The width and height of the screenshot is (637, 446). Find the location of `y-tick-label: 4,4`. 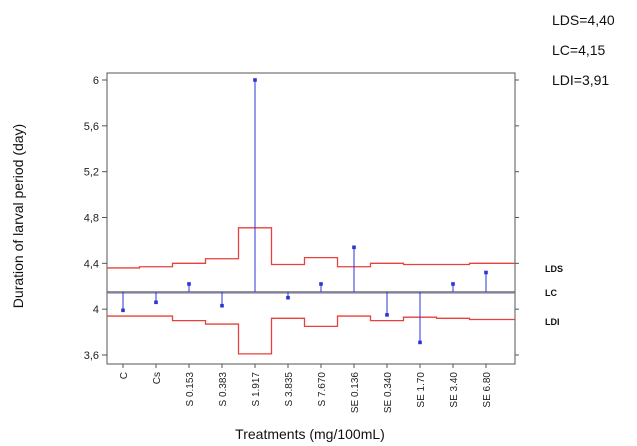

y-tick-label: 4,4 is located at coordinates (91, 264).